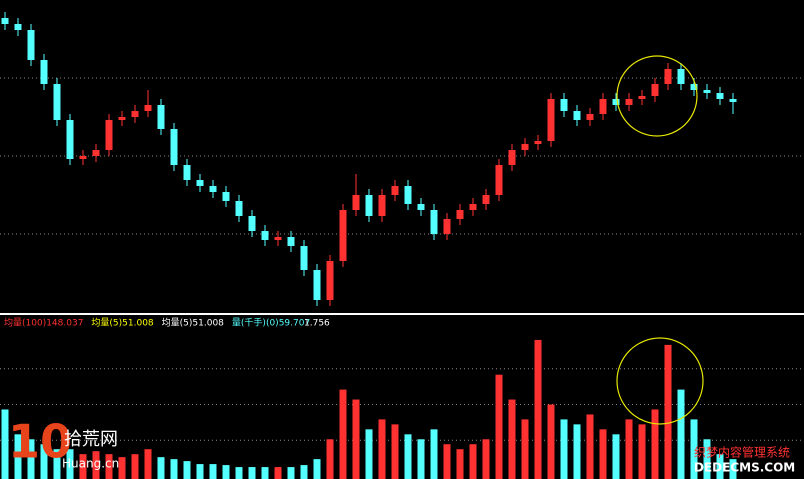 This screenshot has width=804, height=479. I want to click on watermark: DEDECMS.COM, so click(744, 468).